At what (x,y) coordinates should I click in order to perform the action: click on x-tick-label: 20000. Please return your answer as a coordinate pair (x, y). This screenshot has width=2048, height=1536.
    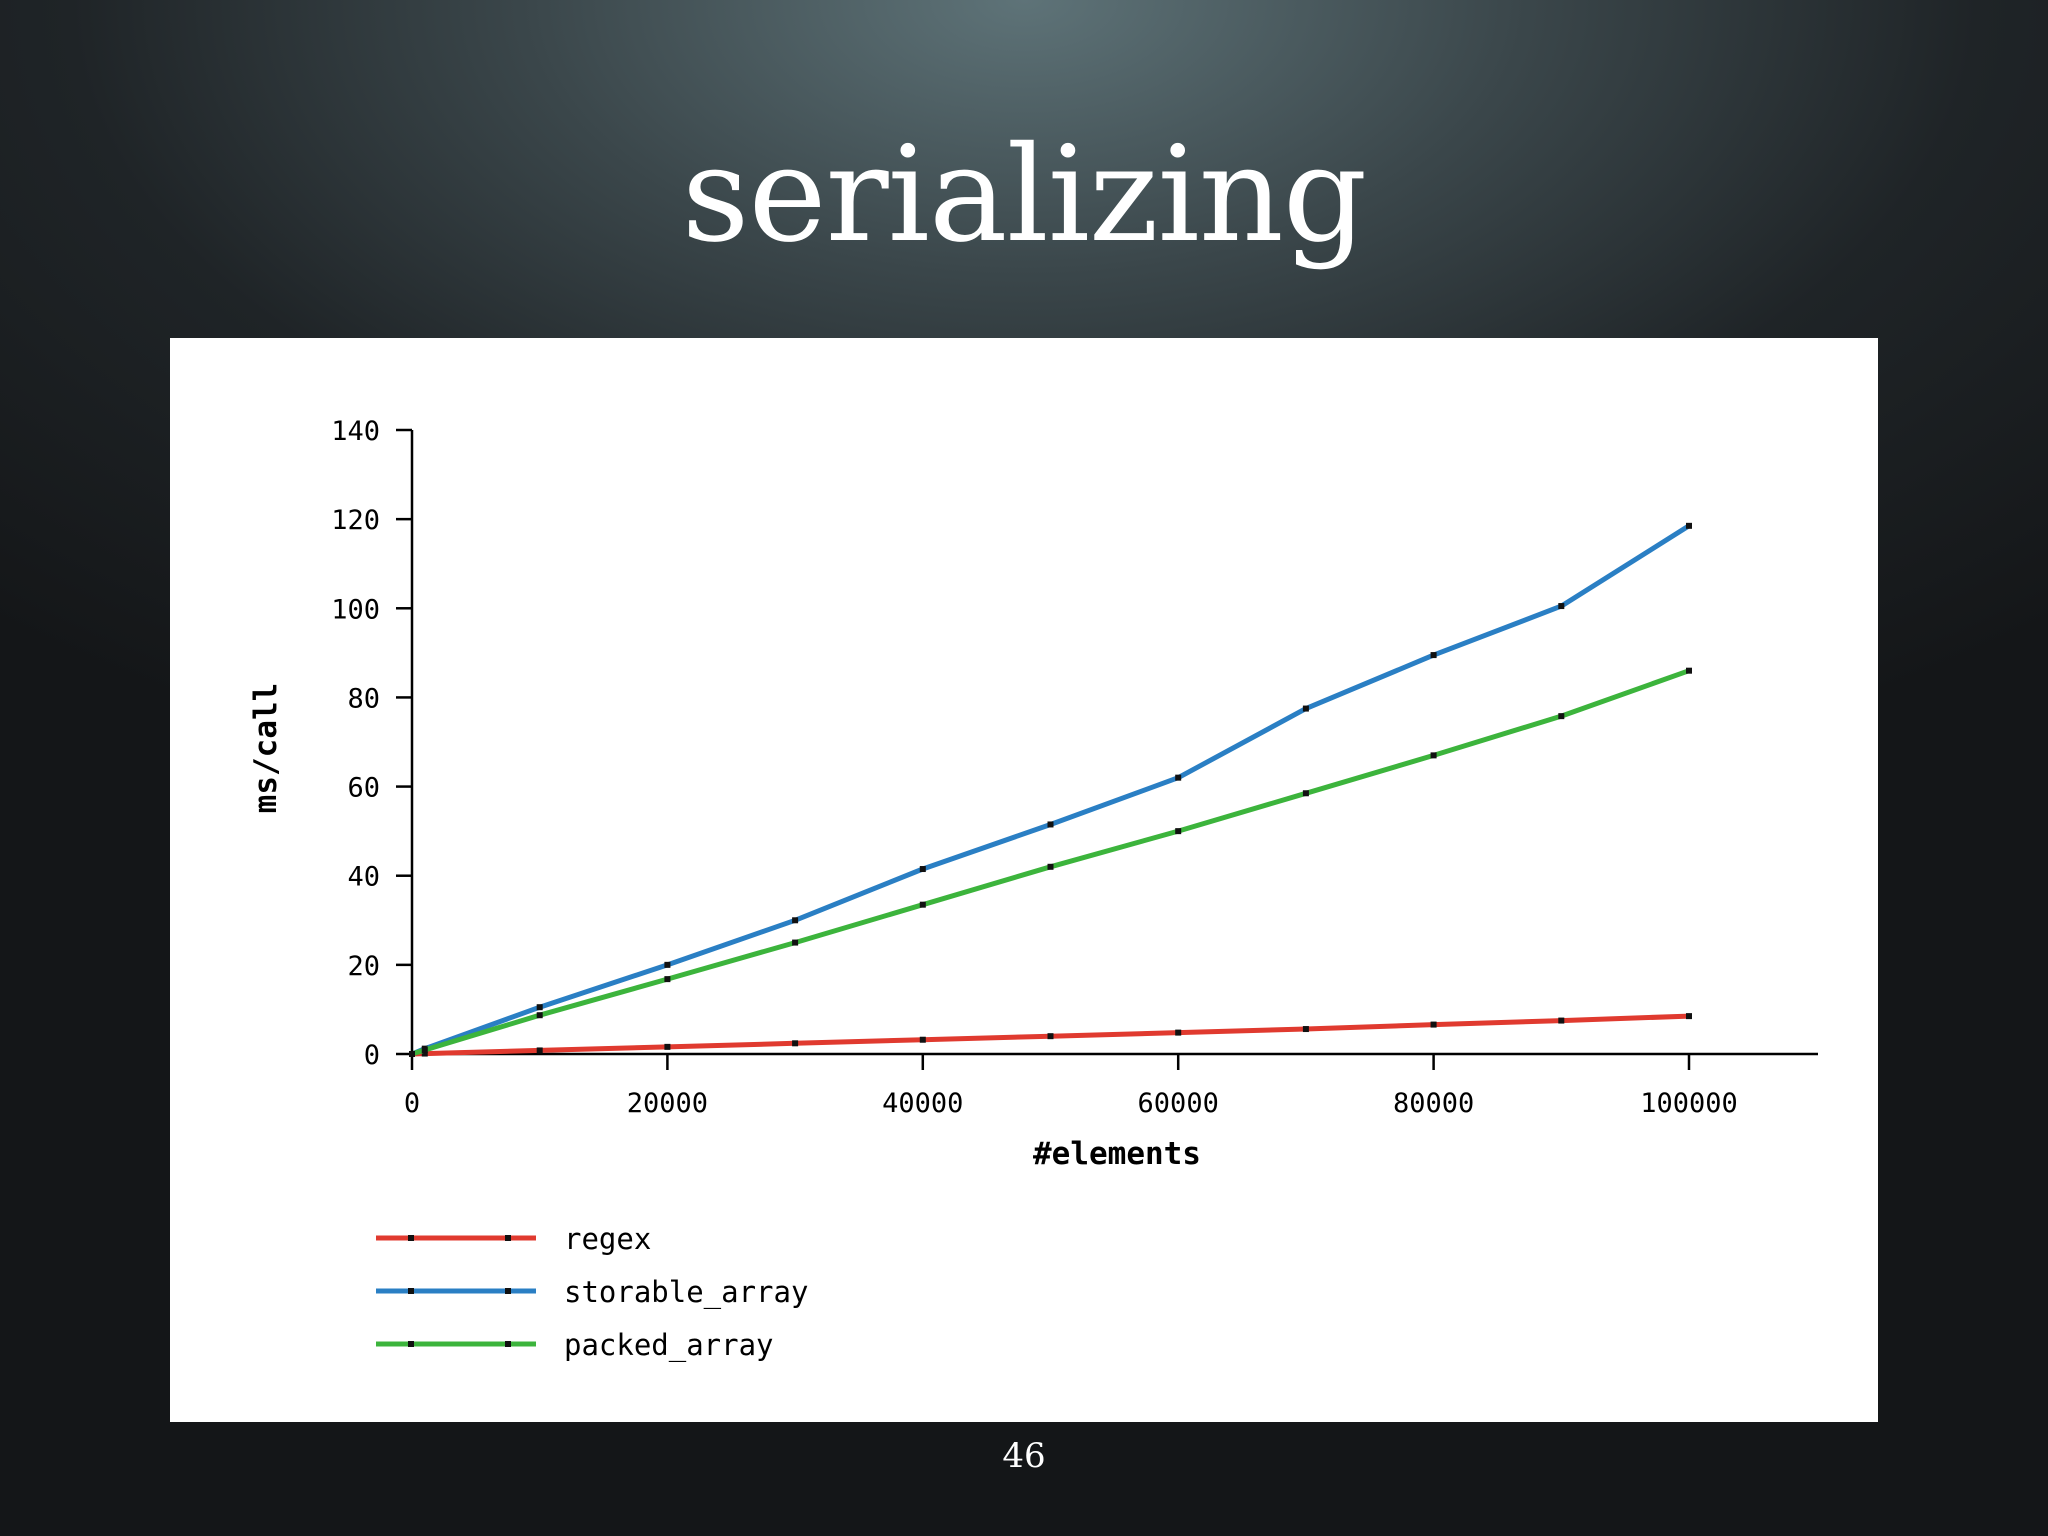
    Looking at the image, I should click on (667, 1103).